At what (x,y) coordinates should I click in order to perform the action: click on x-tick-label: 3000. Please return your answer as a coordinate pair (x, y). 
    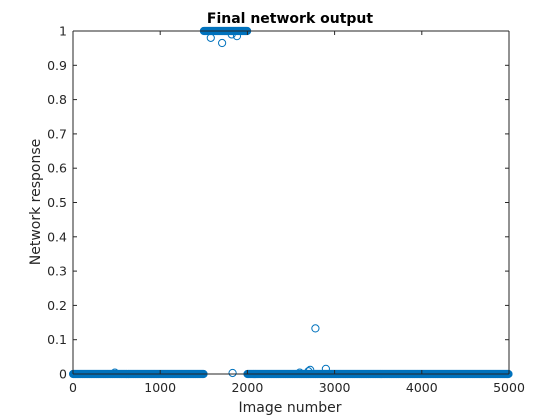
    Looking at the image, I should click on (335, 387).